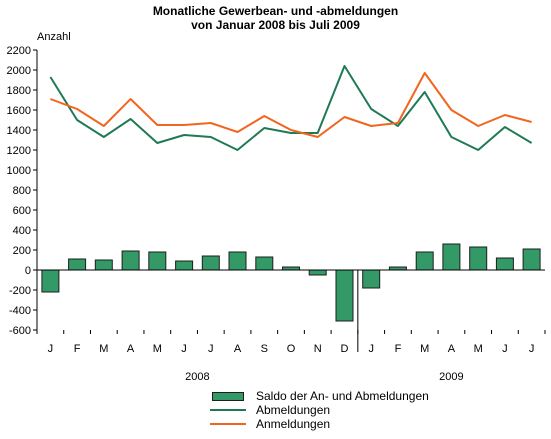 This screenshot has width=551, height=439. What do you see at coordinates (451, 377) in the screenshot?
I see `year-label: 2009` at bounding box center [451, 377].